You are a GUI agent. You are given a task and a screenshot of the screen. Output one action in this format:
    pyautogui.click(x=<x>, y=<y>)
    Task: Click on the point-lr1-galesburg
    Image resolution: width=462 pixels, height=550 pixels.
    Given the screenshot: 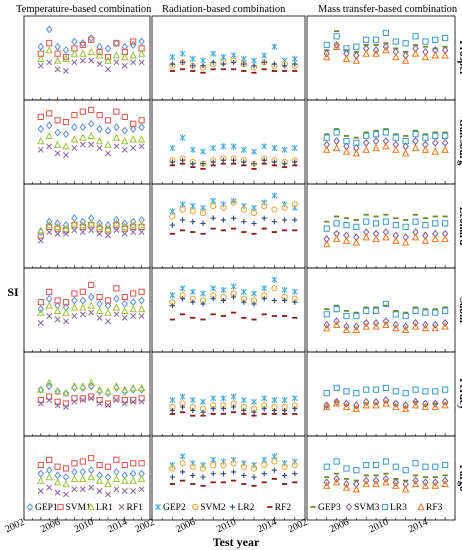 What is the action you would take?
    pyautogui.click(x=41, y=141)
    